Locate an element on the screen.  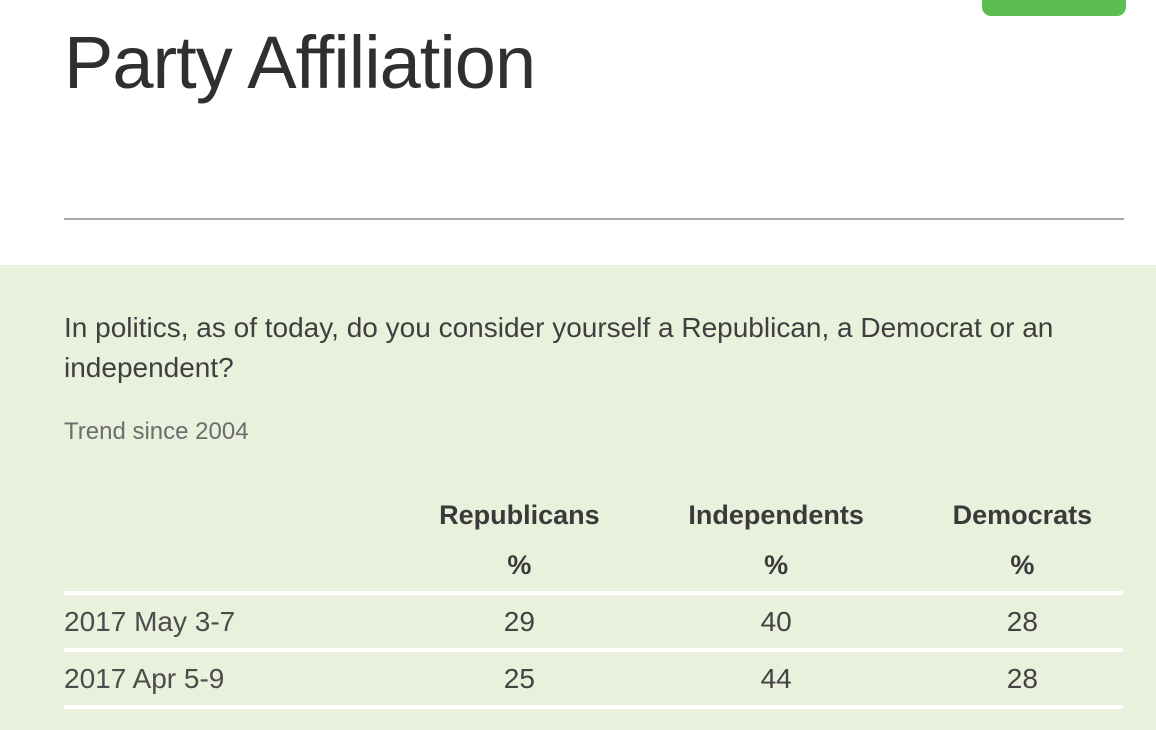
table-cell: 40 is located at coordinates (776, 621).